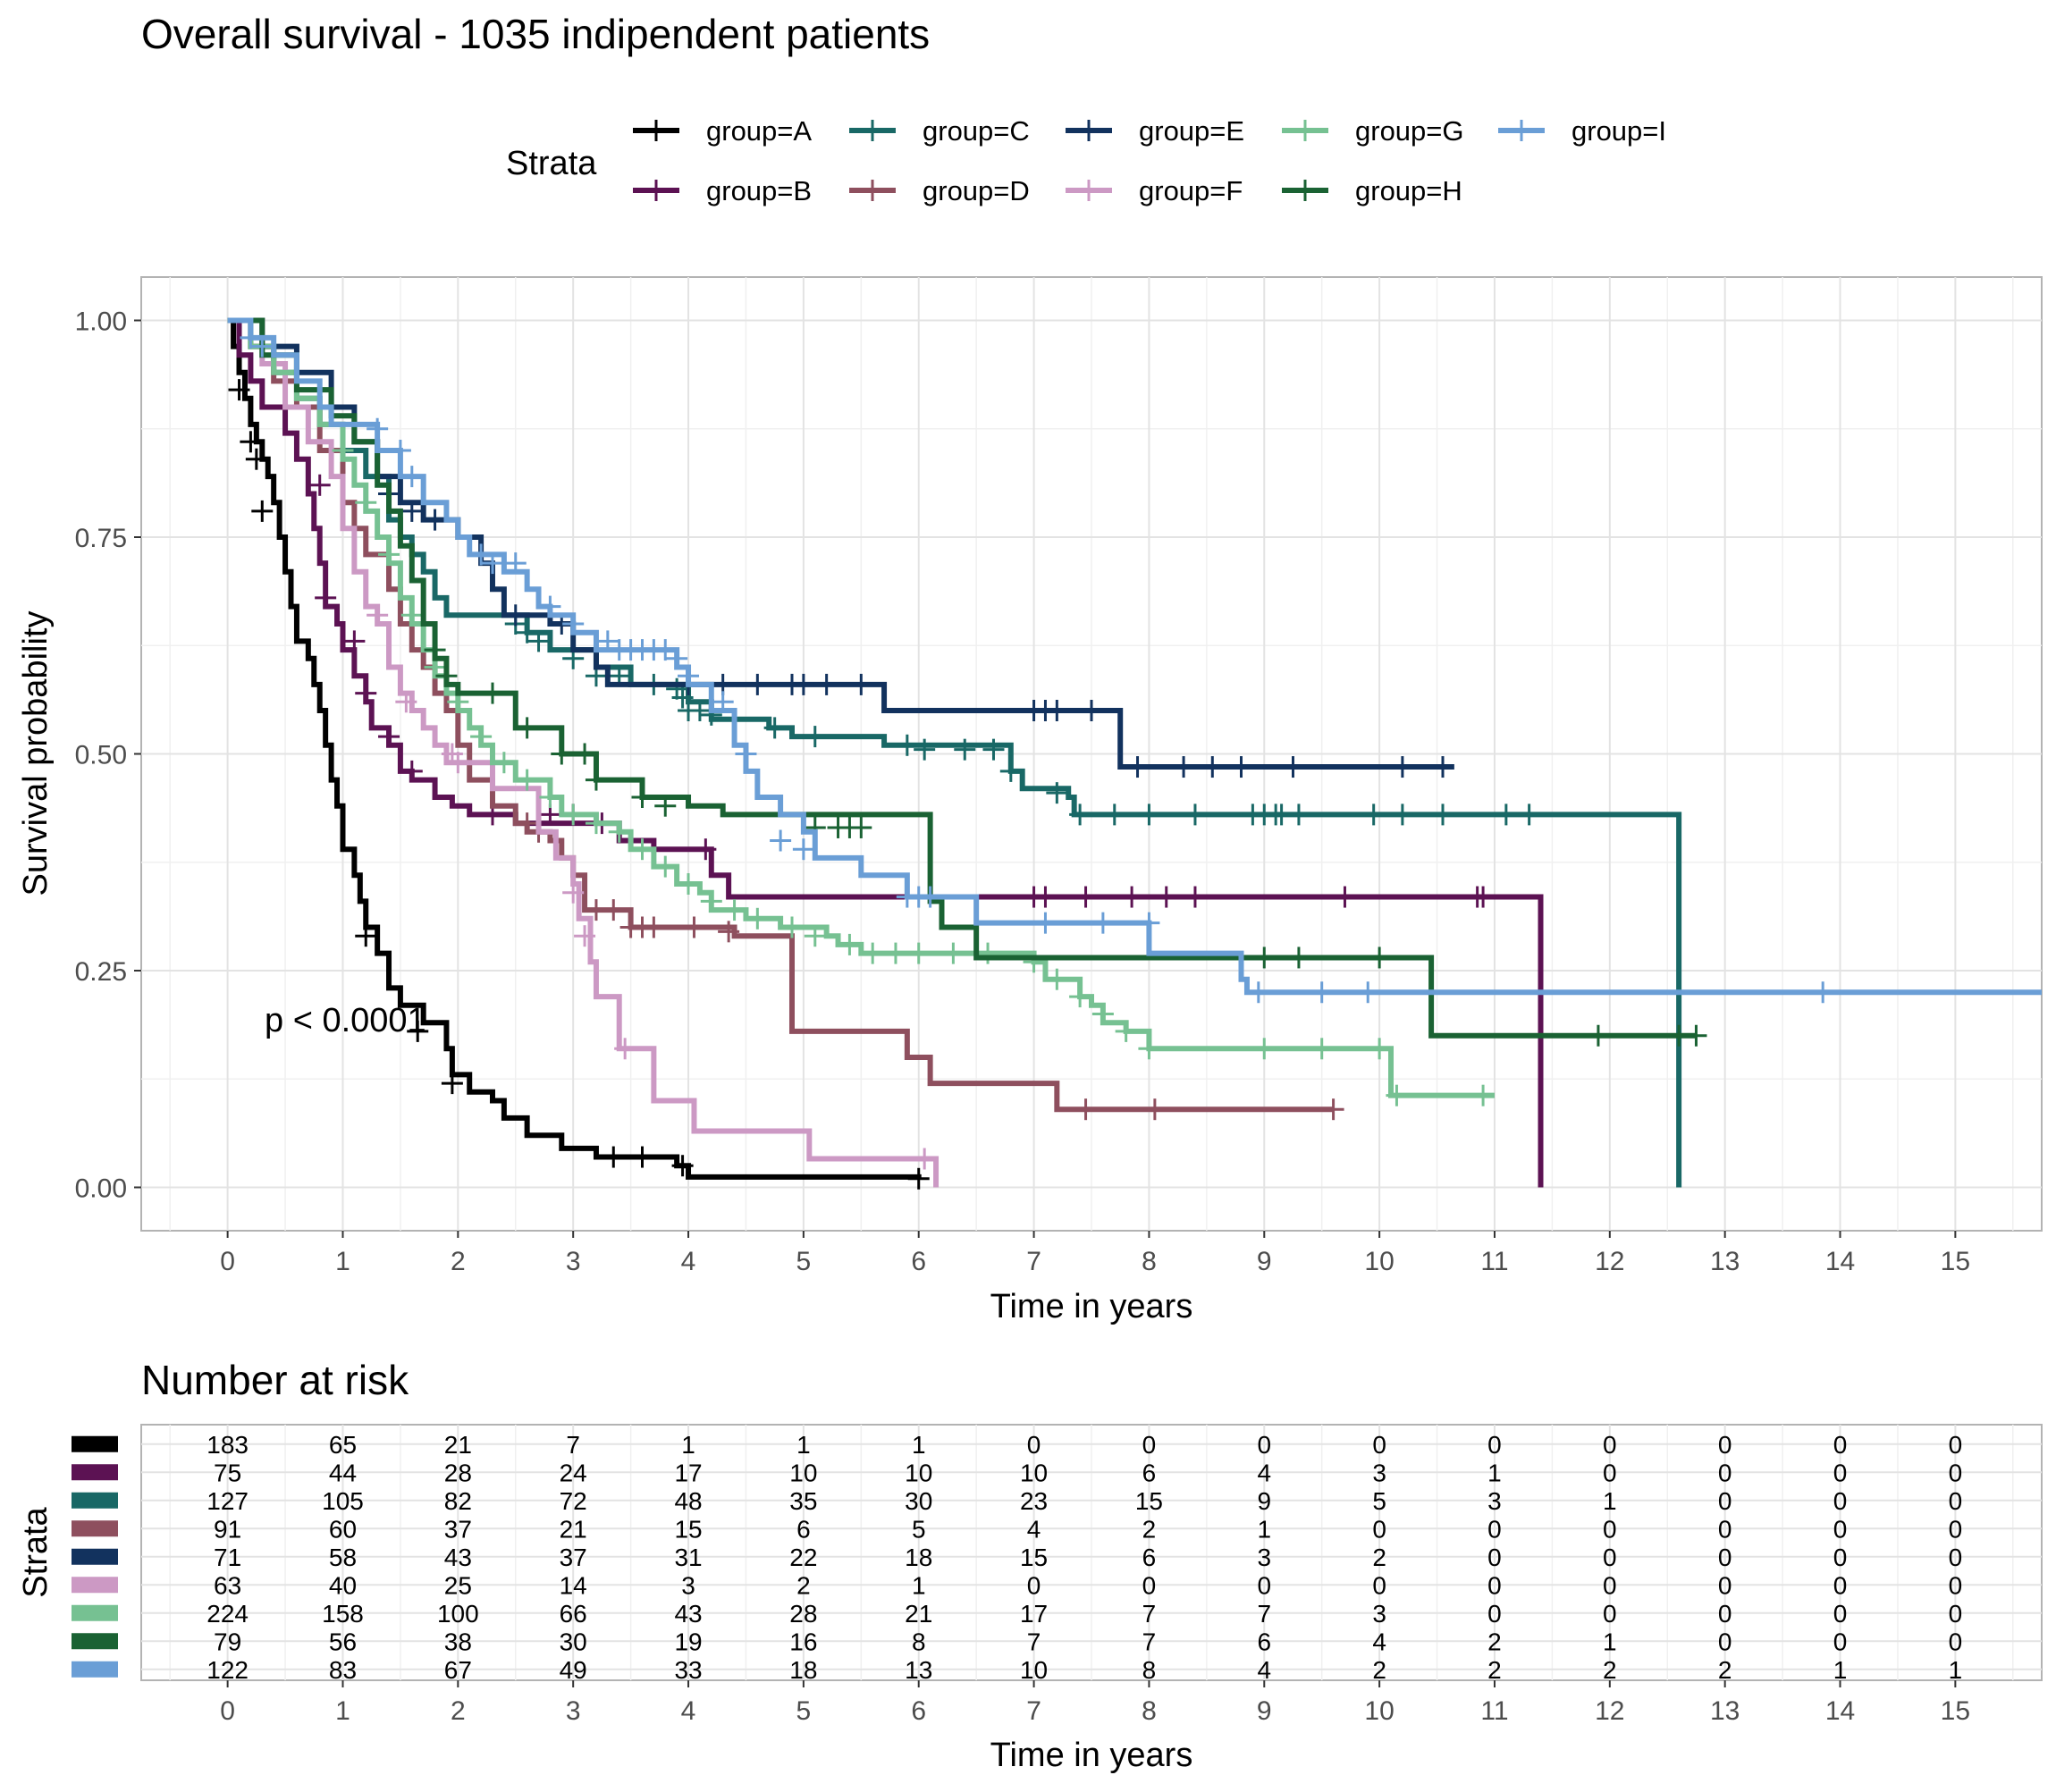  Describe the element at coordinates (342, 1711) in the screenshot. I see `risk-x-tick-label: 1` at that location.